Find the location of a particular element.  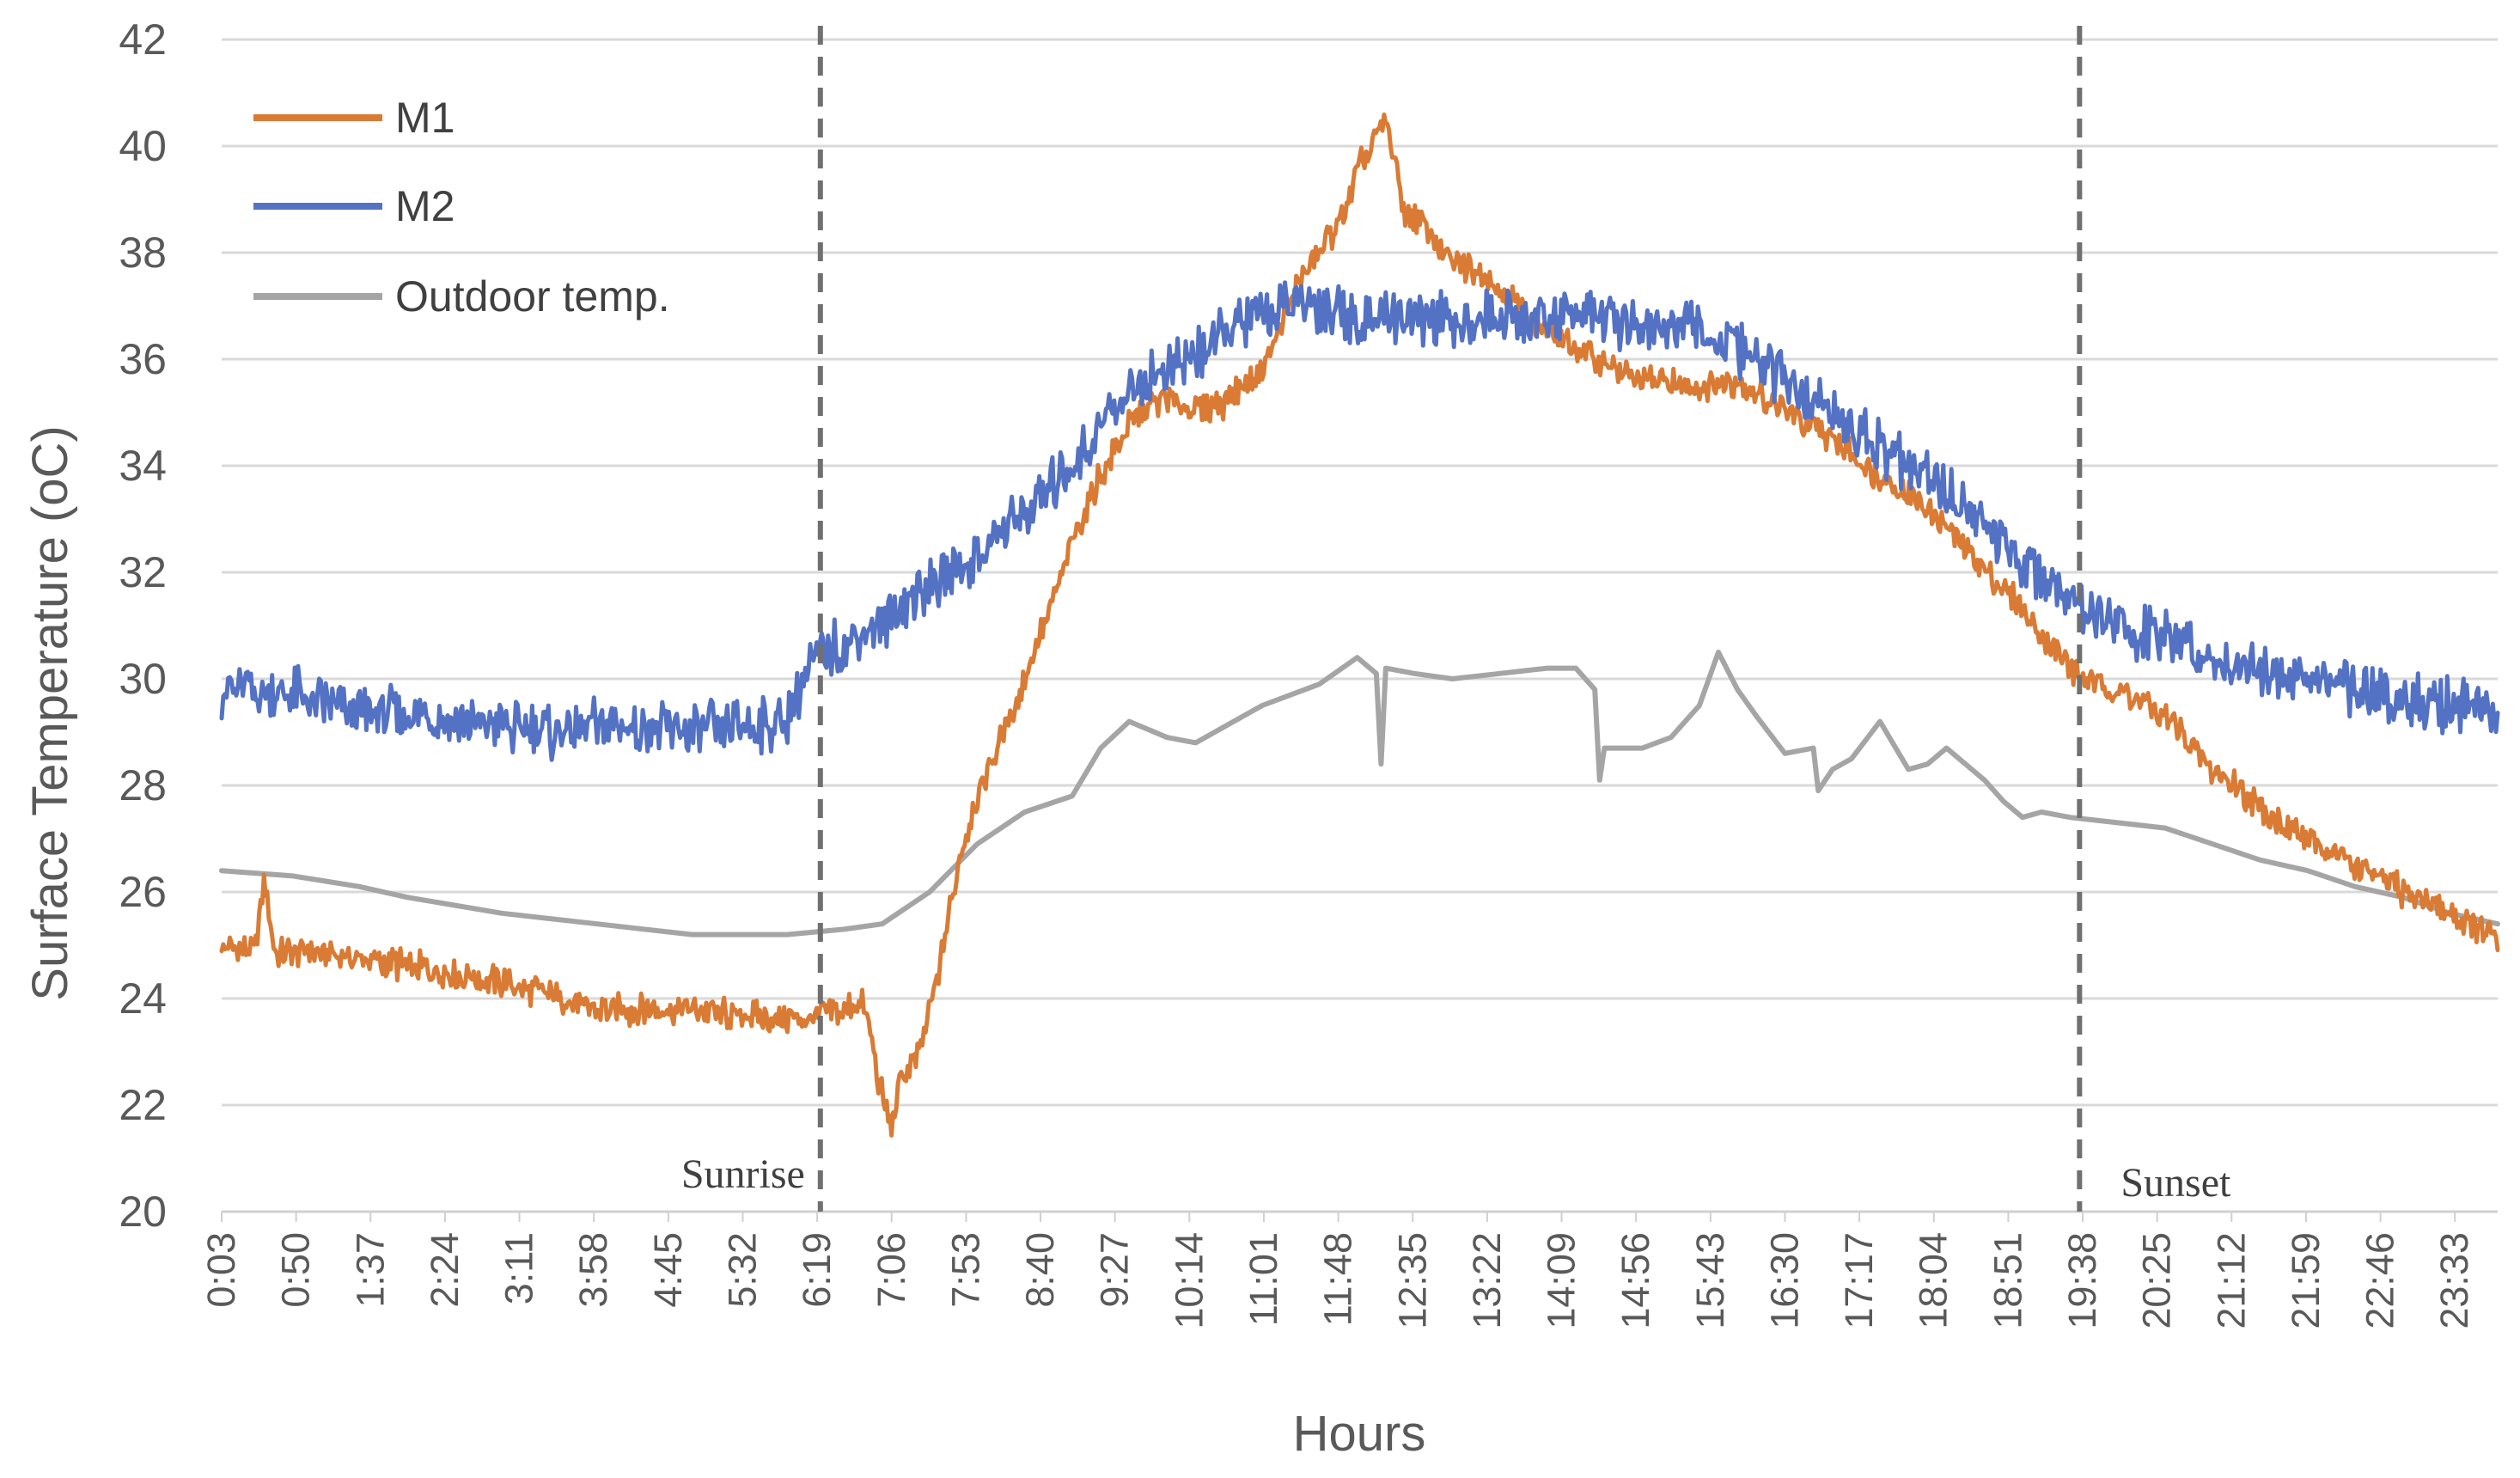

y-tick-label: 24 is located at coordinates (143, 998).